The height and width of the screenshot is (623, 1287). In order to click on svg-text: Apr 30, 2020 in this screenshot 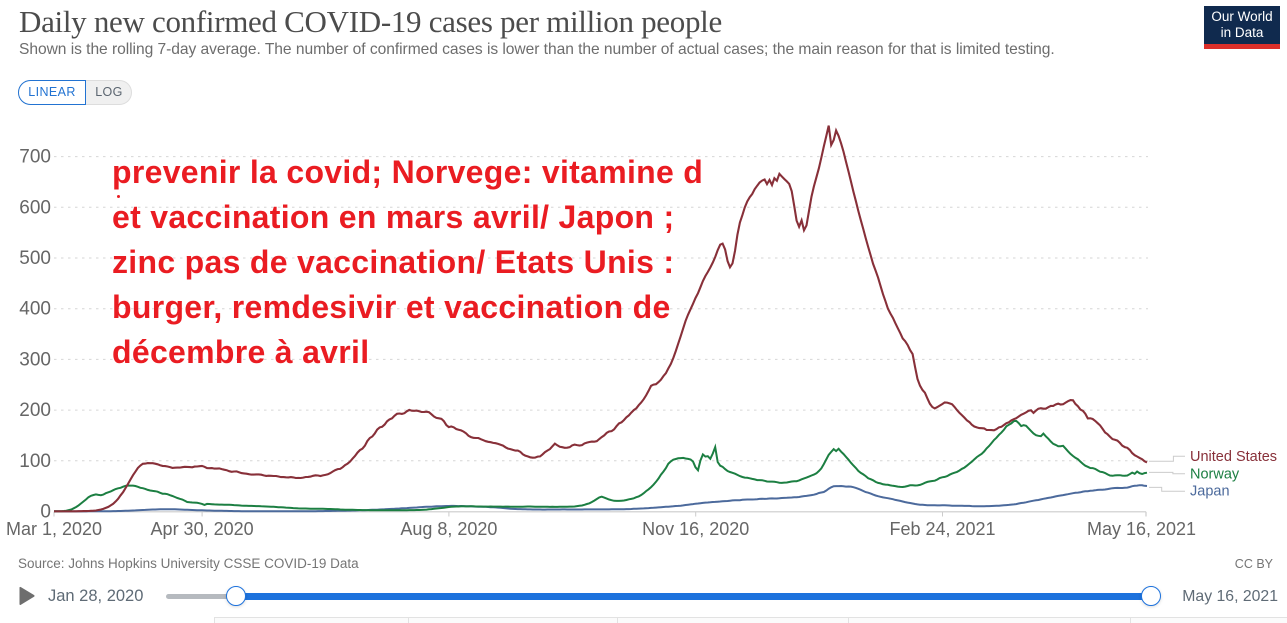, I will do `click(202, 529)`.